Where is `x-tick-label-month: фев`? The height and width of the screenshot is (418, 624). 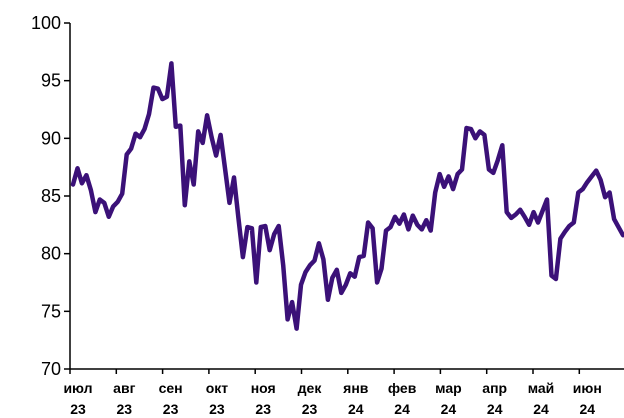
x-tick-label-month: фев is located at coordinates (402, 388).